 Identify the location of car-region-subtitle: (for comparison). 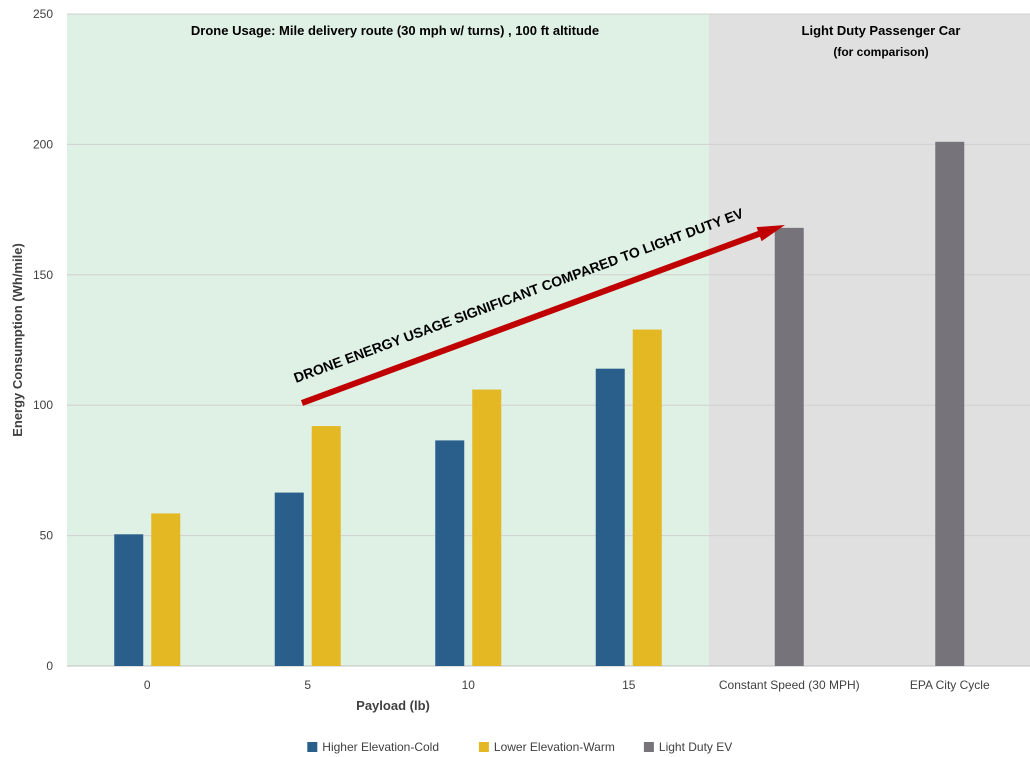
(880, 52).